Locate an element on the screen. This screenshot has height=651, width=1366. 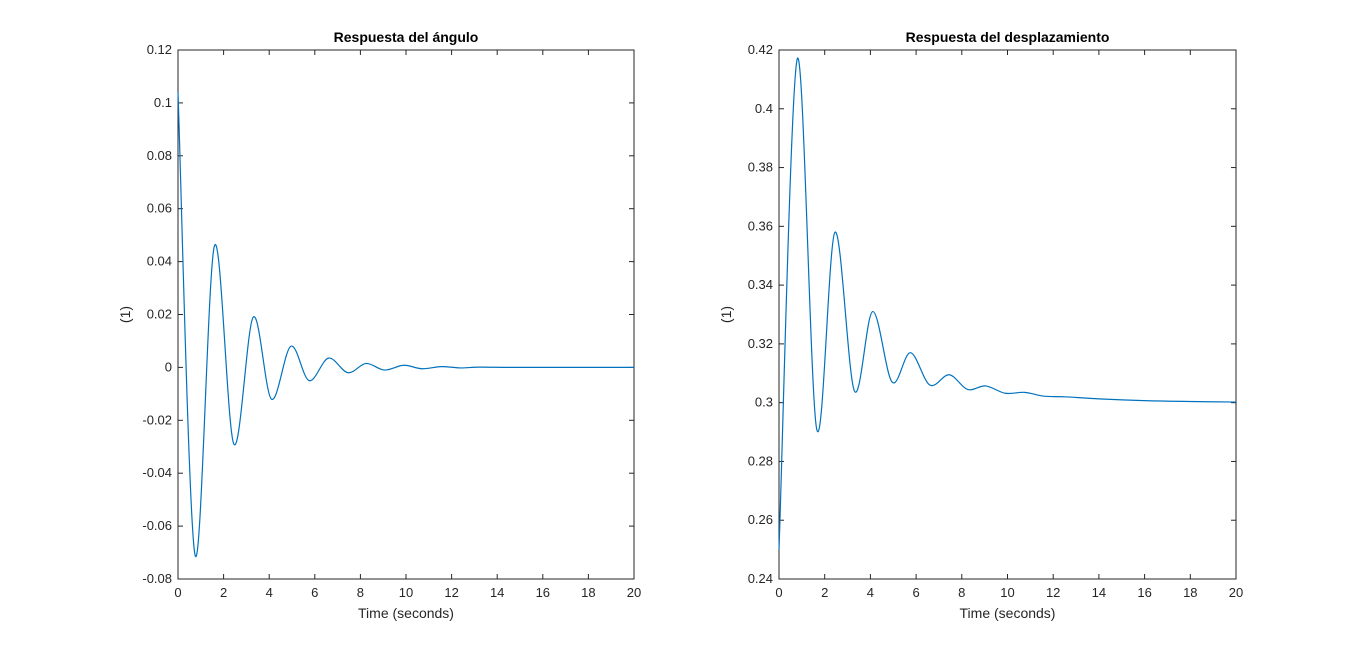
x-axis-label-displacement: Time (seconds) is located at coordinates (1008, 613).